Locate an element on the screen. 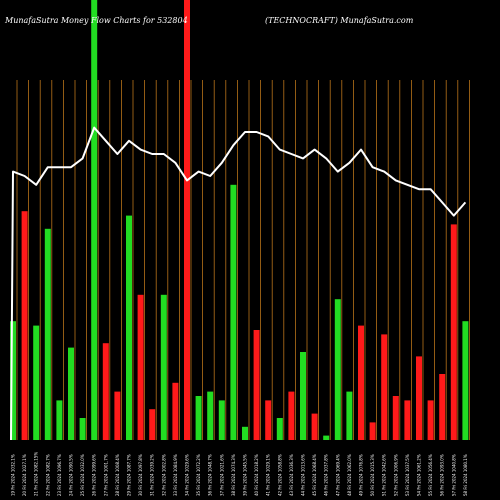 This screenshot has width=500, height=500. x-tick-label: 54 Fri 2024 1061.2% is located at coordinates (419, 475).